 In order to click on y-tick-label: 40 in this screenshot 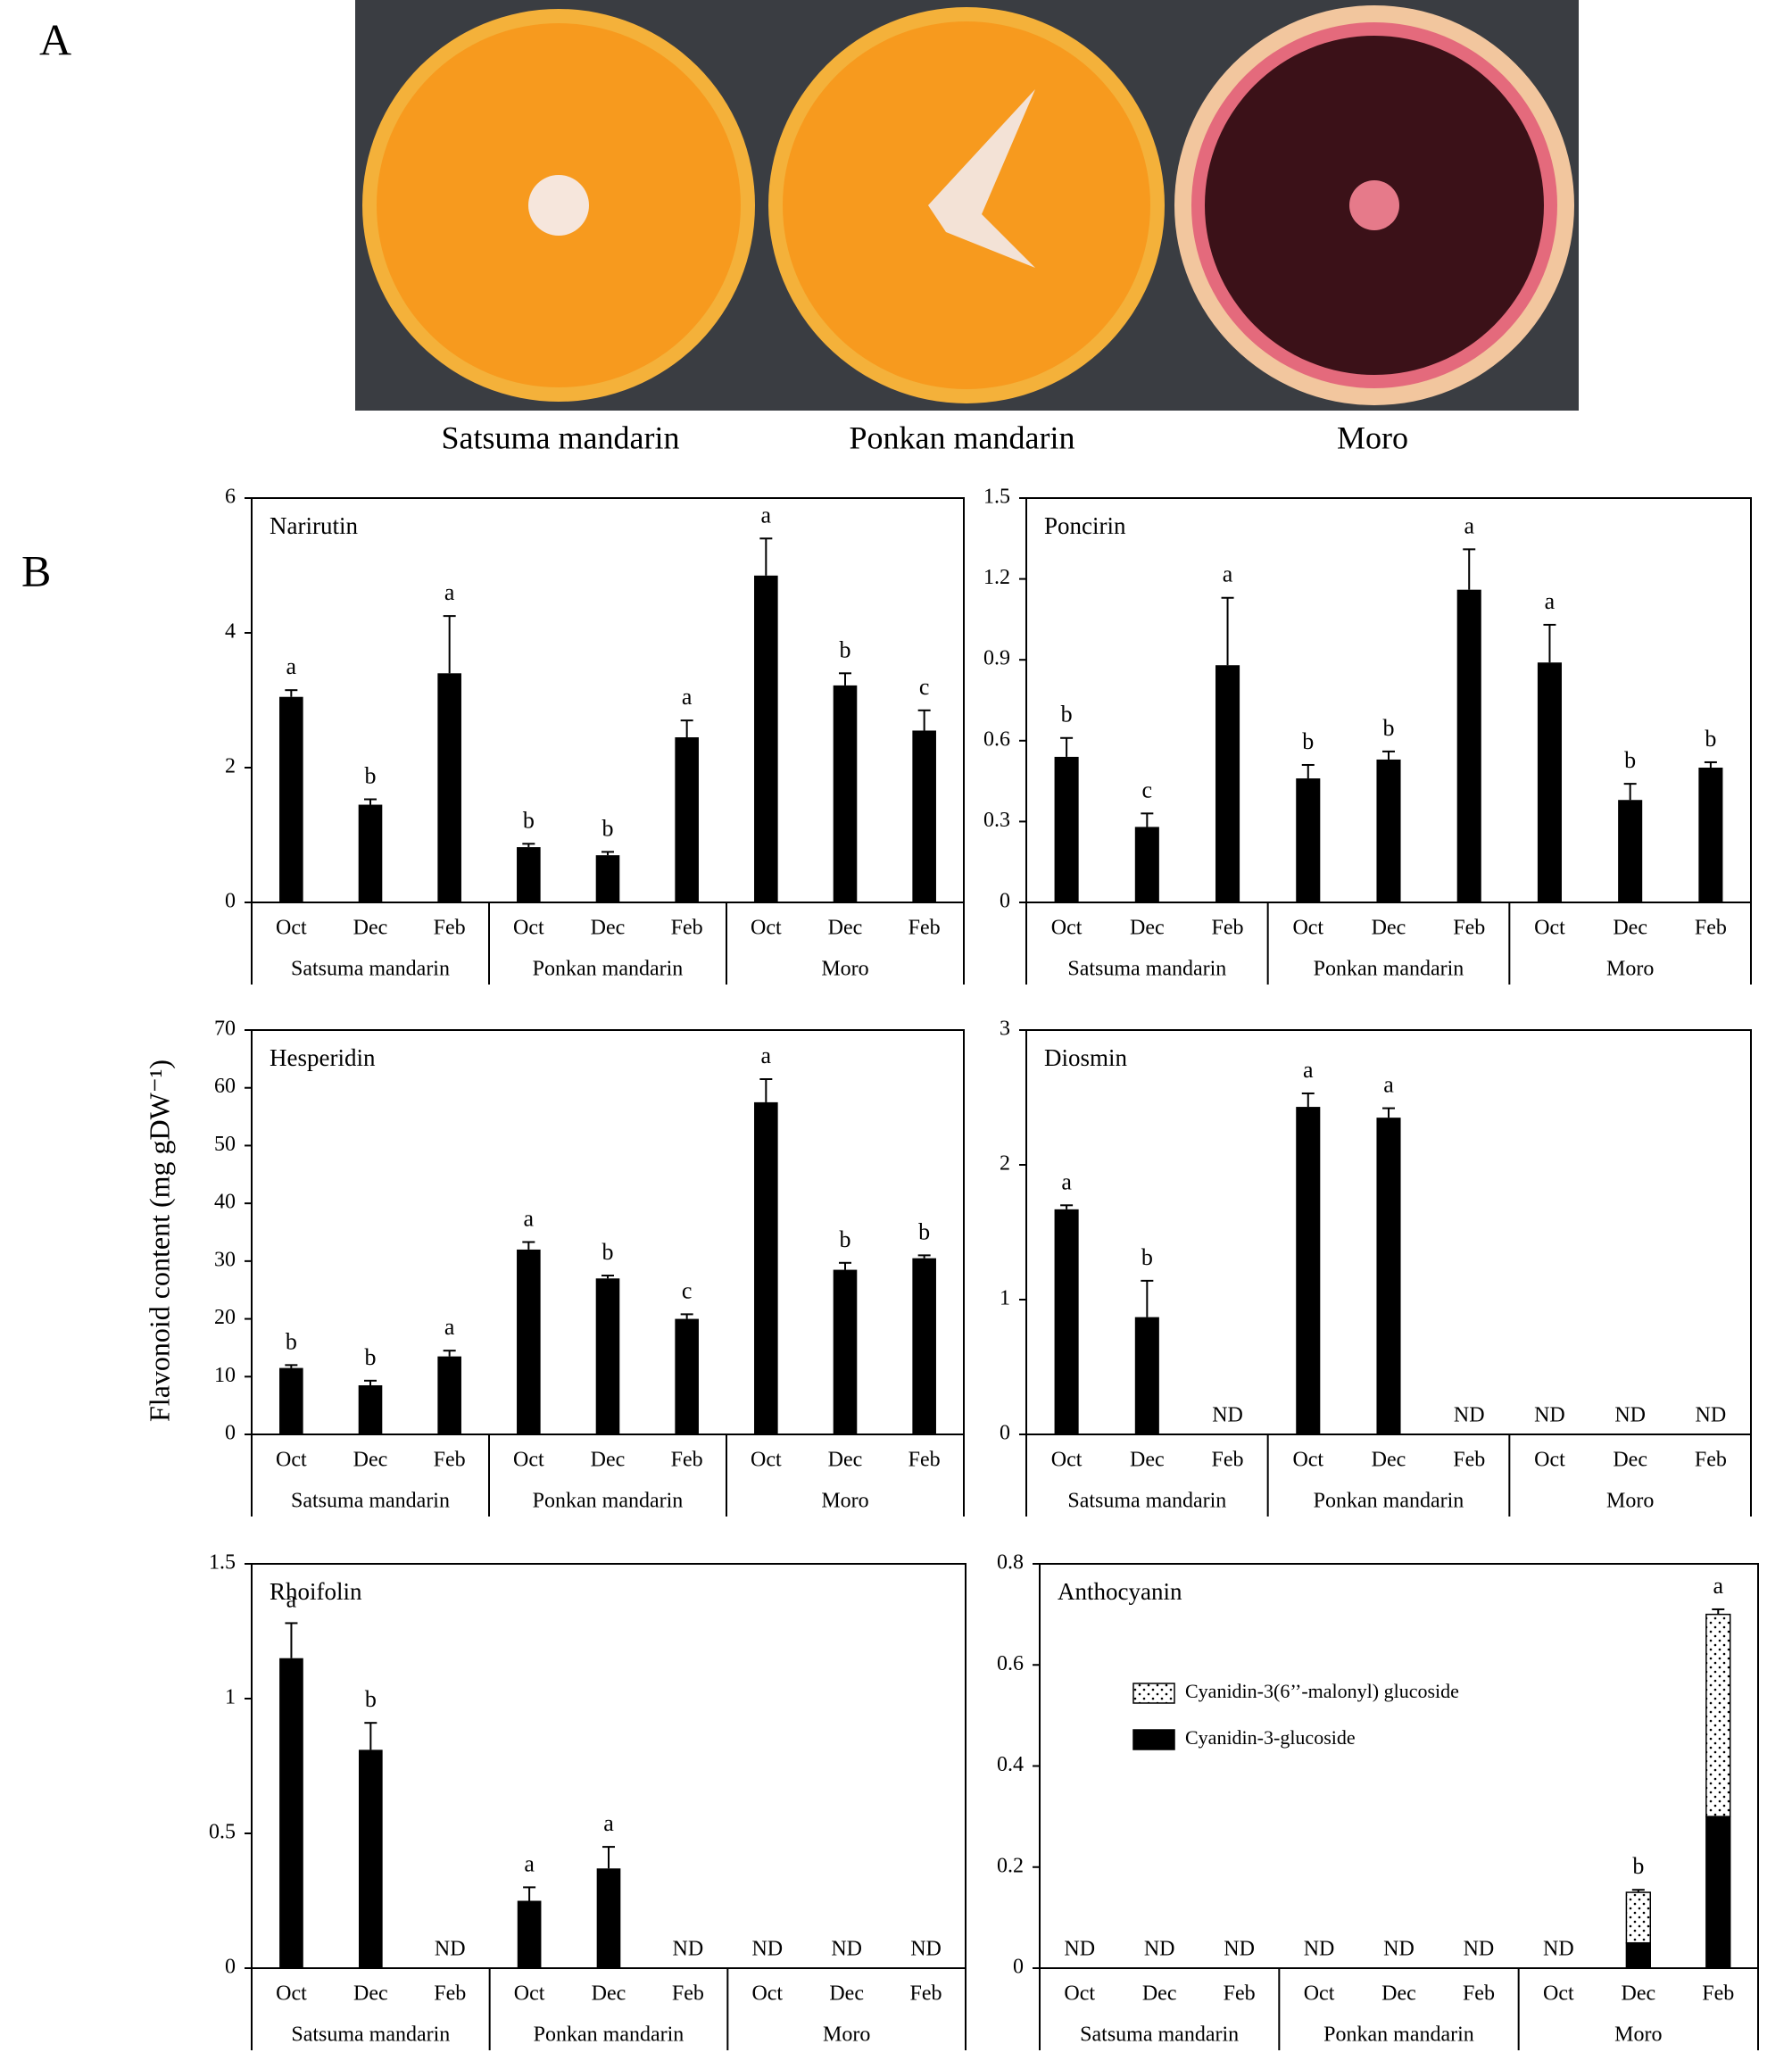, I will do `click(225, 1202)`.